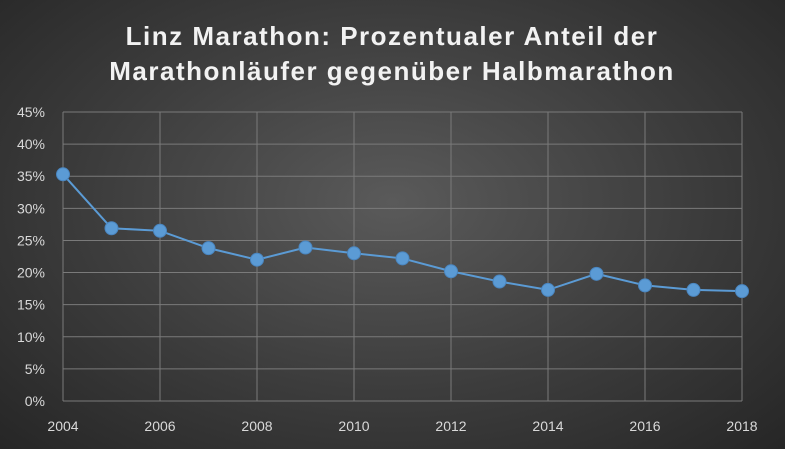 This screenshot has height=449, width=785. What do you see at coordinates (644, 426) in the screenshot?
I see `x-tick-label: 2016` at bounding box center [644, 426].